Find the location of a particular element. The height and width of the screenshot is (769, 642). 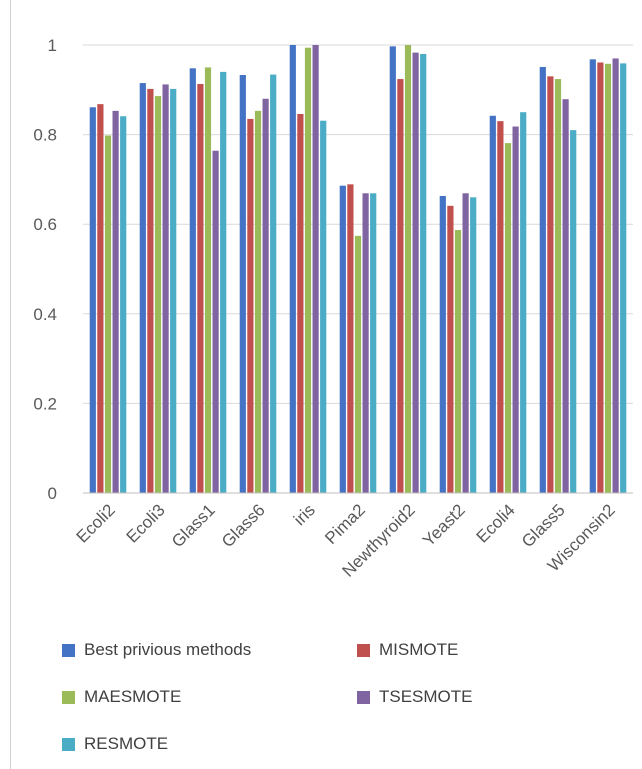

x-tick-label: Yeast2 is located at coordinates (444, 525).